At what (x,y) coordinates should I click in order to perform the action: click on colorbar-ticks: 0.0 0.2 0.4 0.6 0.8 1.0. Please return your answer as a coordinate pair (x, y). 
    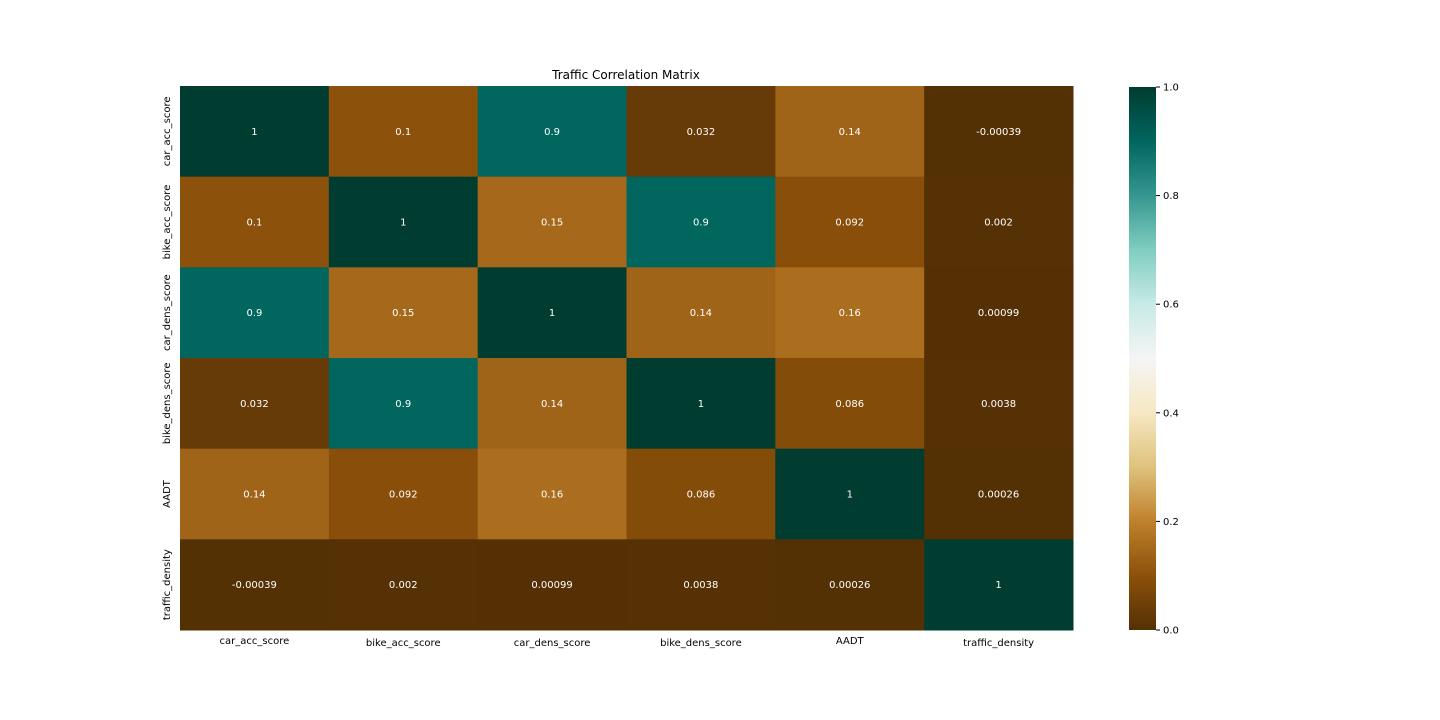
    Looking at the image, I should click on (1167, 360).